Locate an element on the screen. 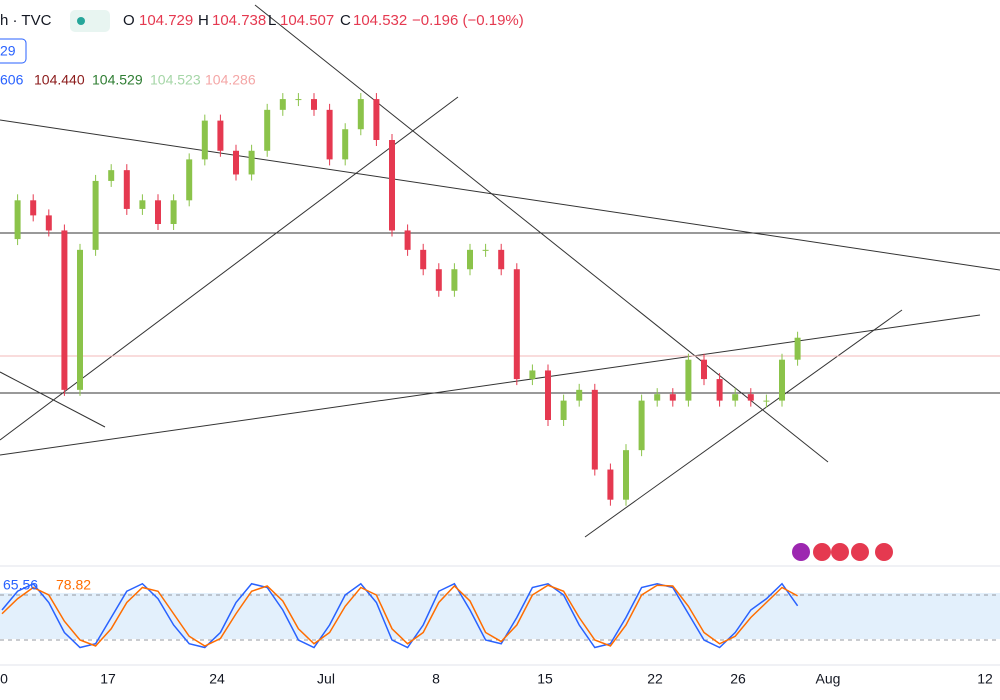 This screenshot has width=1000, height=700. x-tick-label: 12 is located at coordinates (985, 679).